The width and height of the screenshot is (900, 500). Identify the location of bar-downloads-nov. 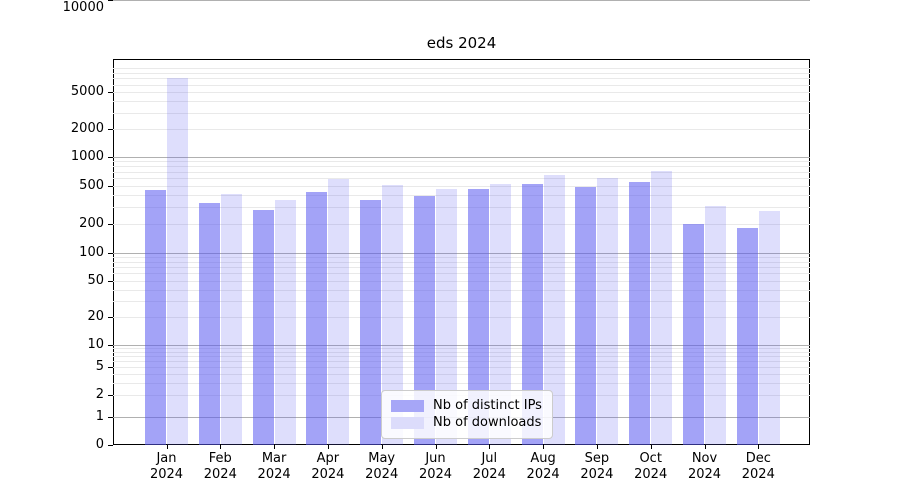
(715, 325).